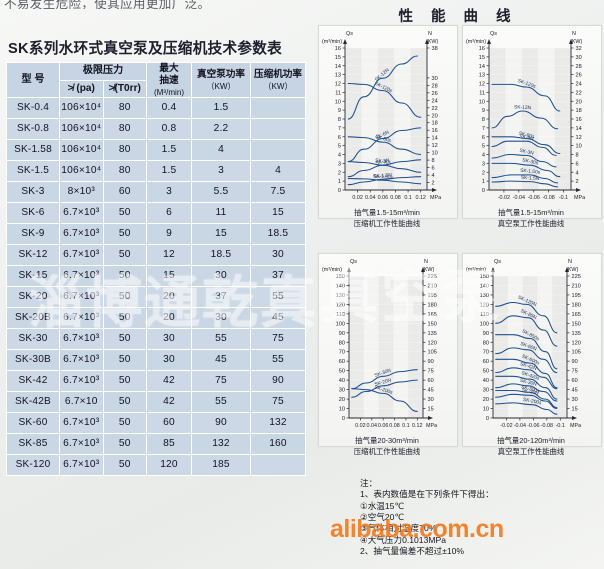 Image resolution: width=604 pixels, height=569 pixels. What do you see at coordinates (431, 426) in the screenshot?
I see `svg-text: MPa` at bounding box center [431, 426].